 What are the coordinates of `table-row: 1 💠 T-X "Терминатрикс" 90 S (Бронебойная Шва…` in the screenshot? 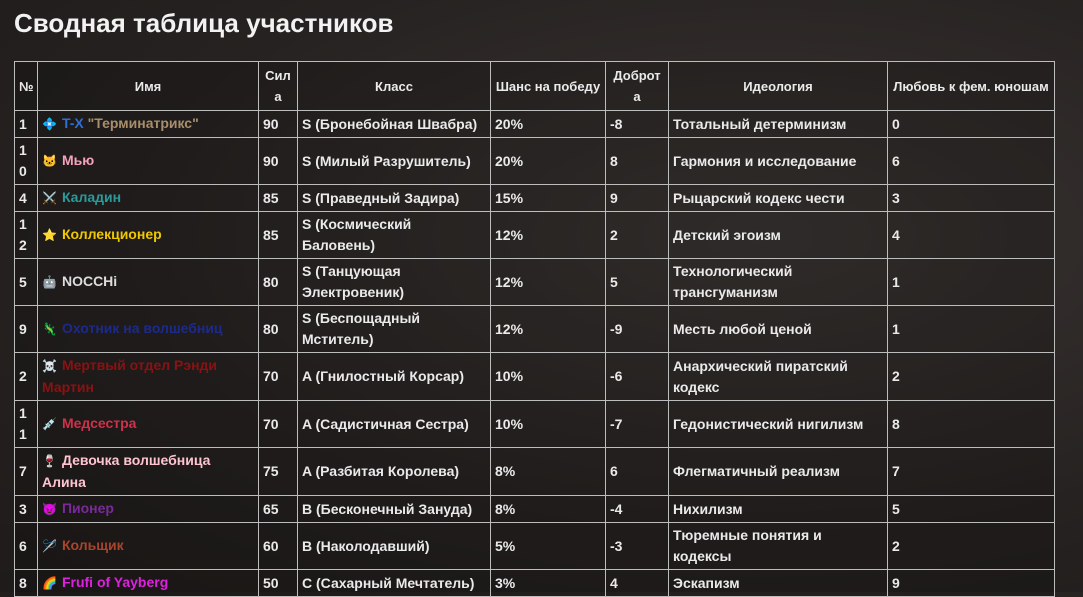 It's located at (534, 124).